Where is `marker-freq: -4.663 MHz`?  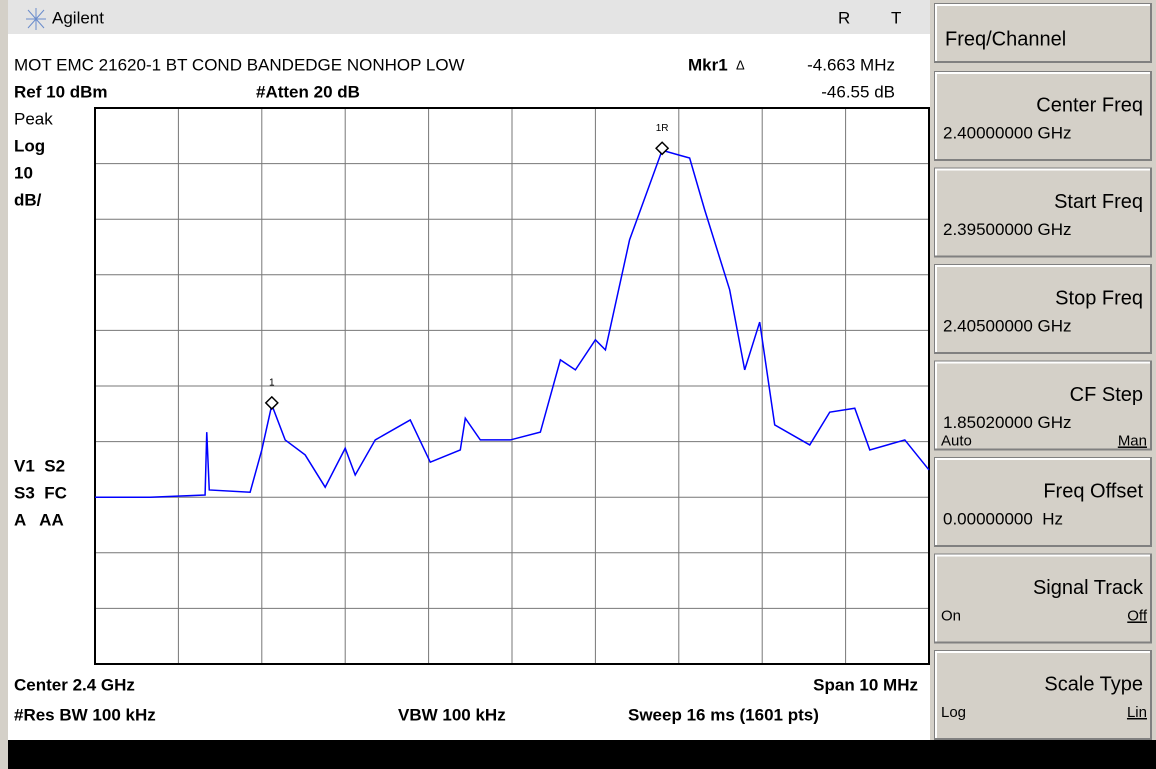
marker-freq: -4.663 MHz is located at coordinates (851, 64).